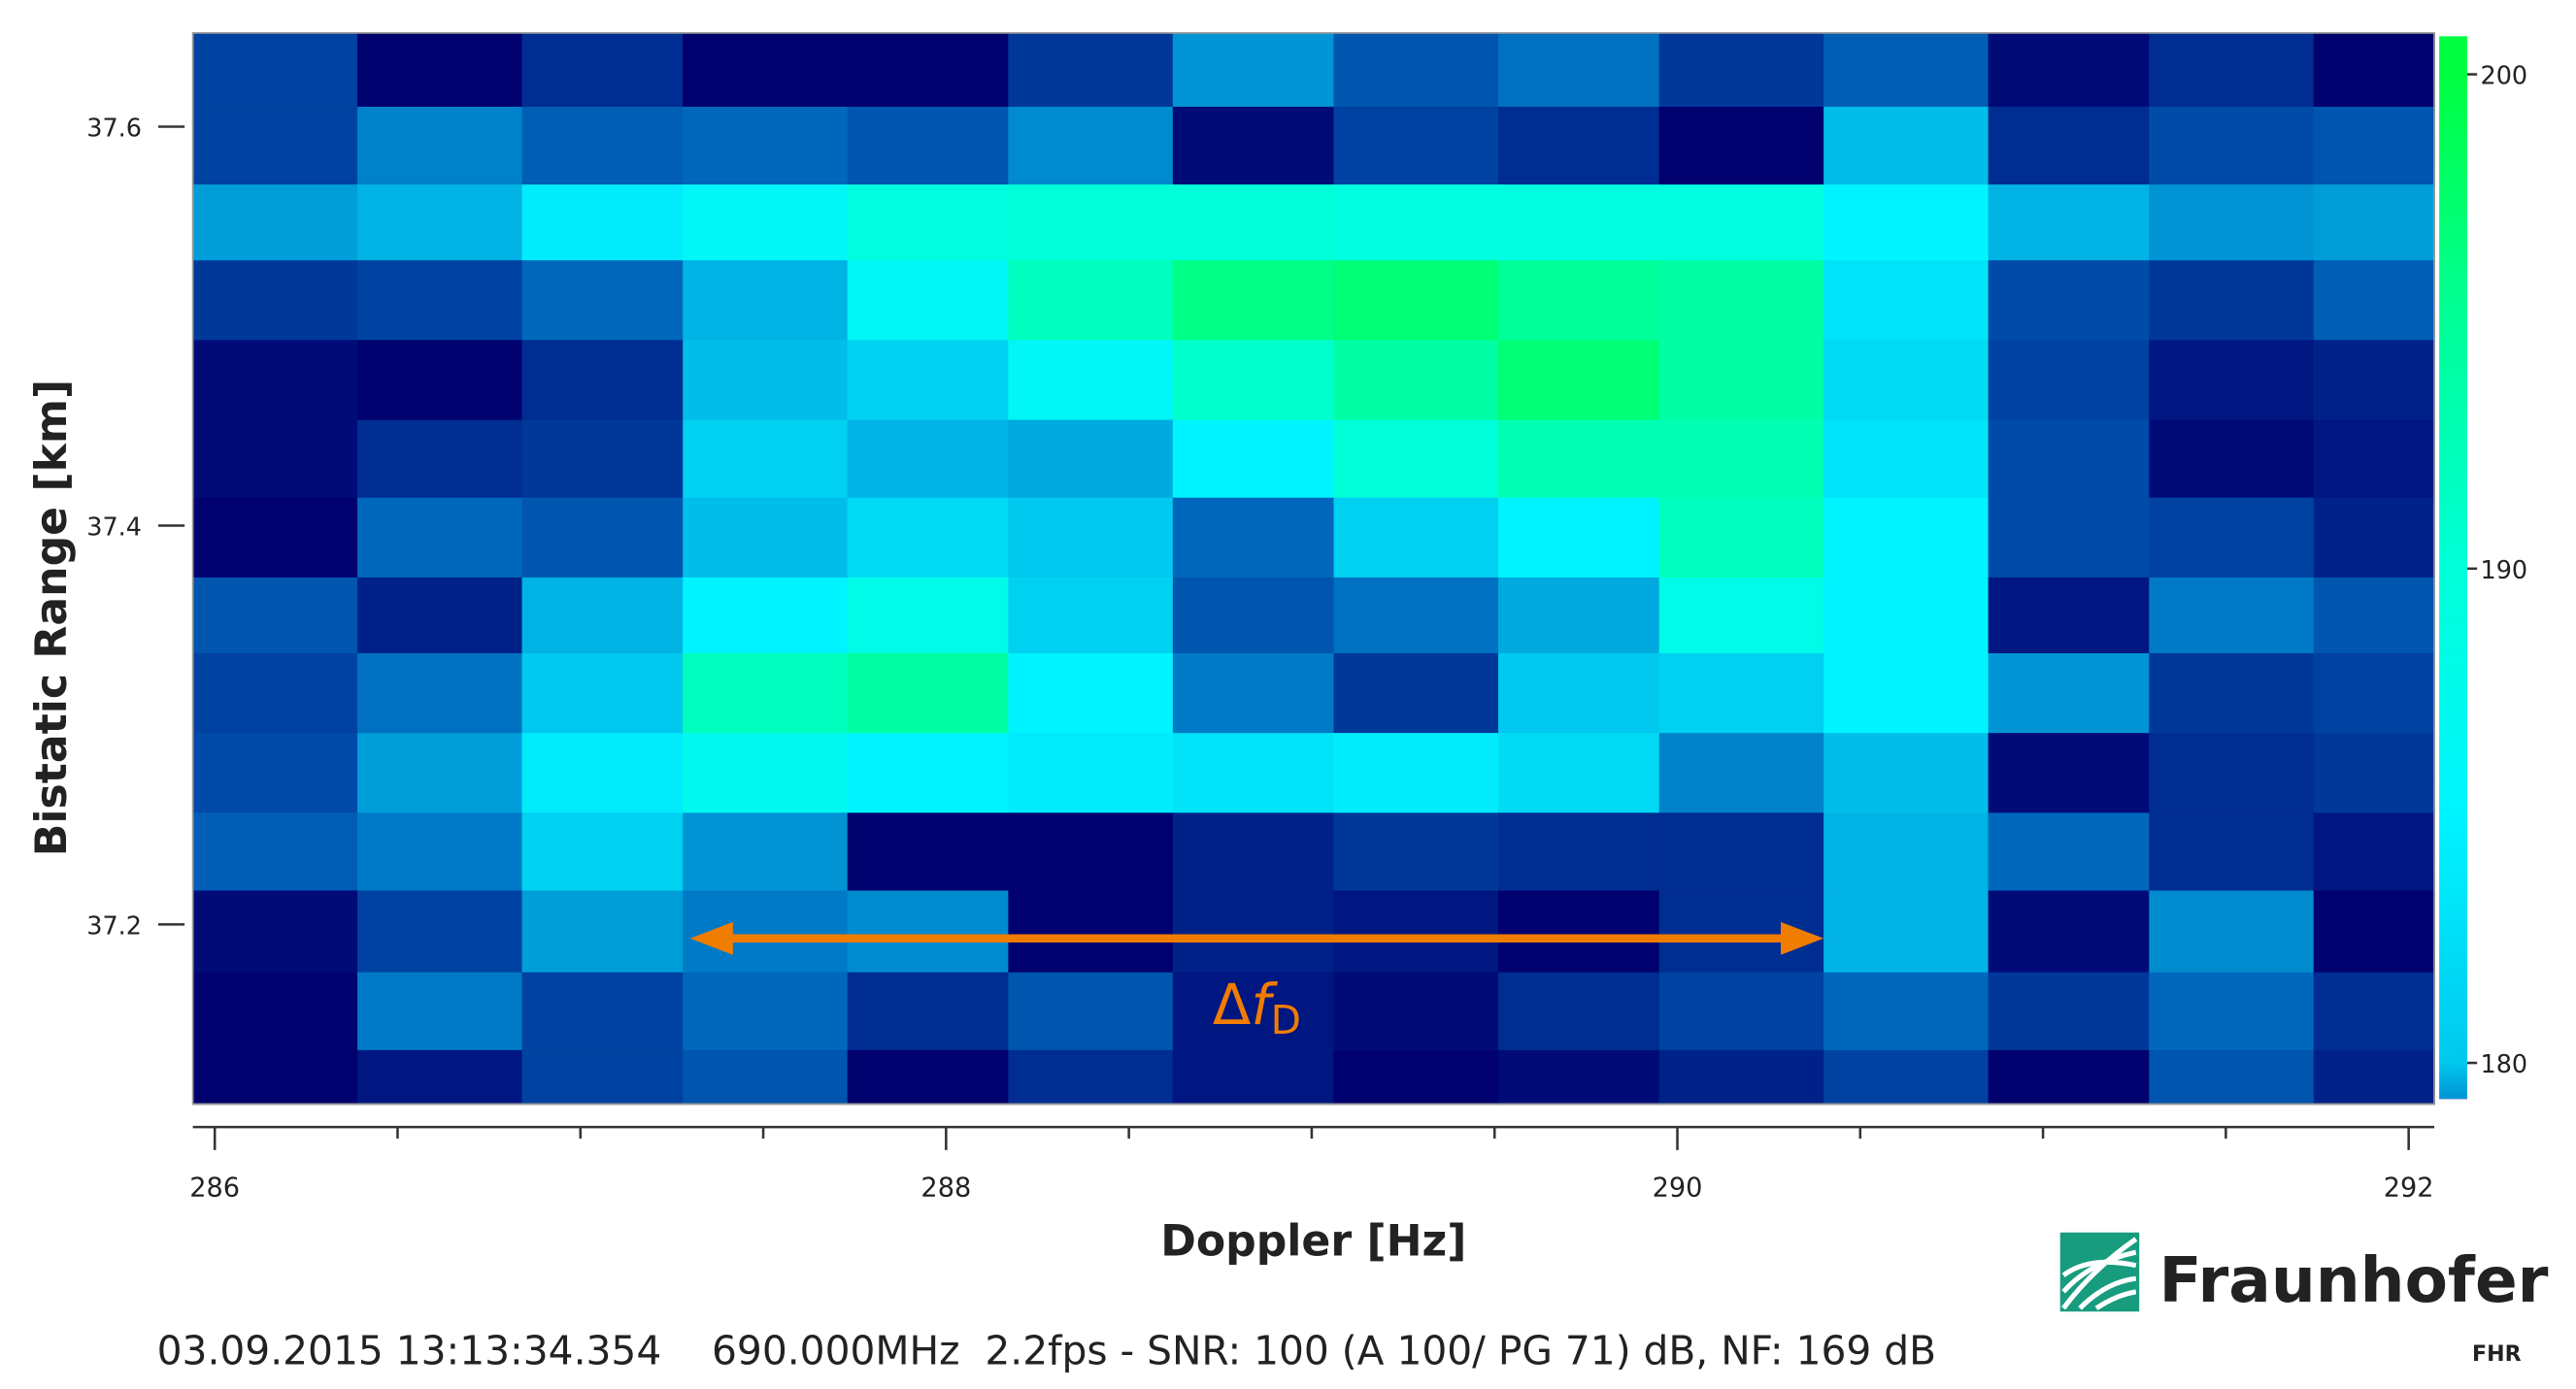 This screenshot has height=1389, width=2576. I want to click on x-tick-label: 290, so click(1678, 1188).